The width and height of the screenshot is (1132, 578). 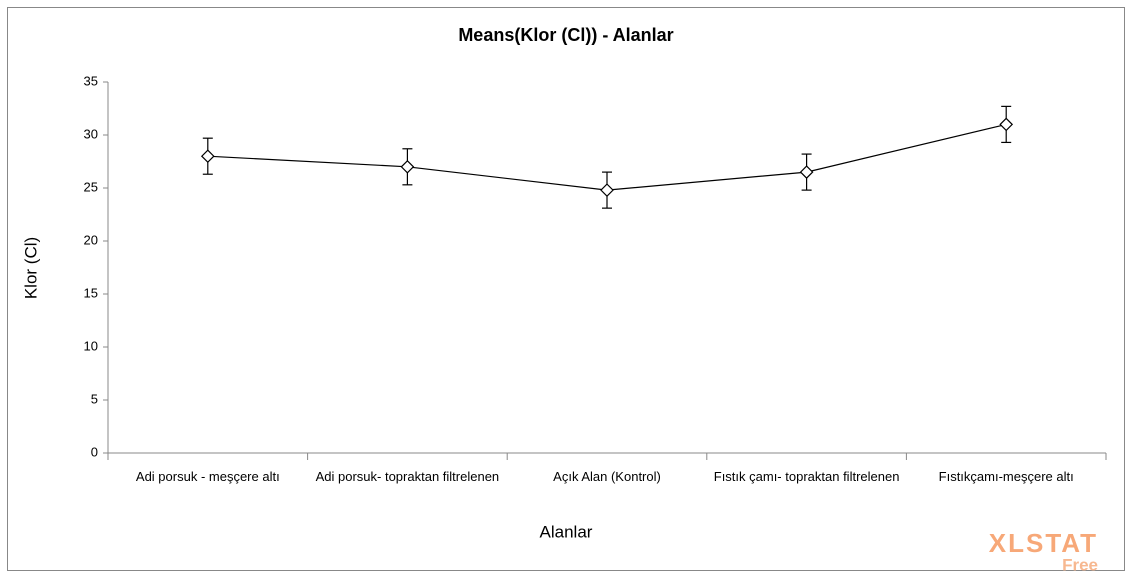 What do you see at coordinates (407, 476) in the screenshot?
I see `x-tick-label: Adi porsuk- topraktan filtrelenen` at bounding box center [407, 476].